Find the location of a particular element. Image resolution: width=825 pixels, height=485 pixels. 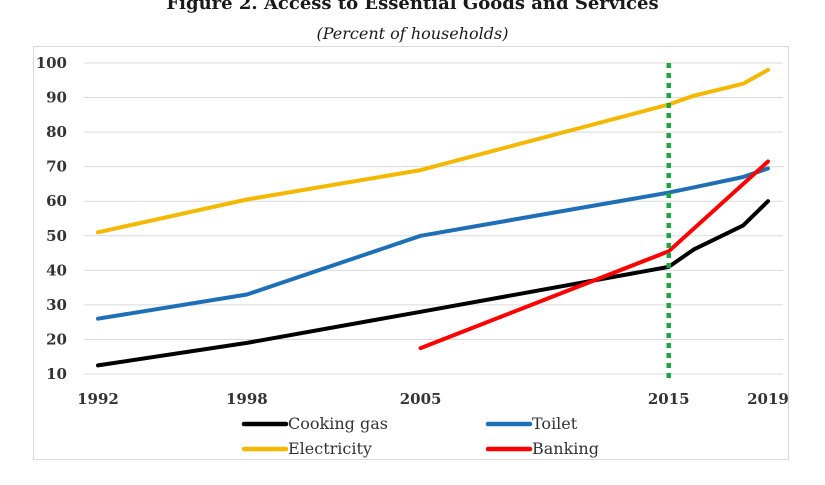

y-tick-label: 50 is located at coordinates (56, 236).